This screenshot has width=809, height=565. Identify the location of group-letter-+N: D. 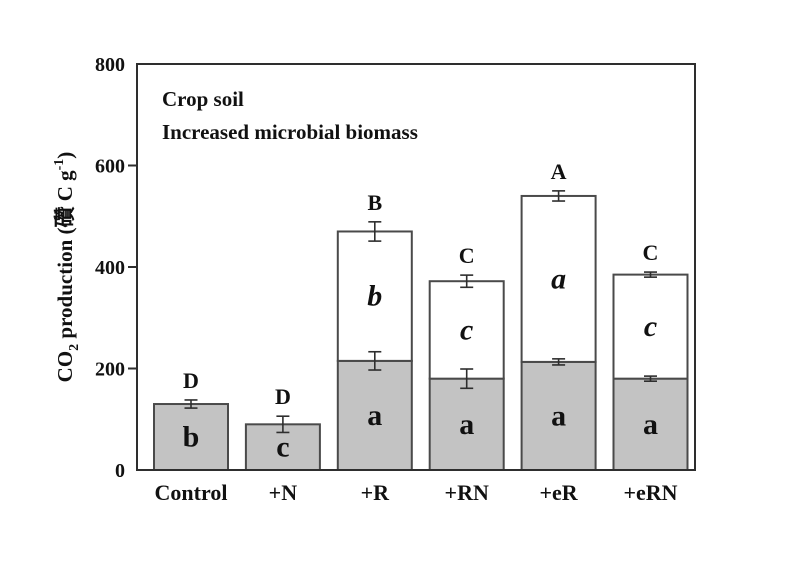
(283, 396).